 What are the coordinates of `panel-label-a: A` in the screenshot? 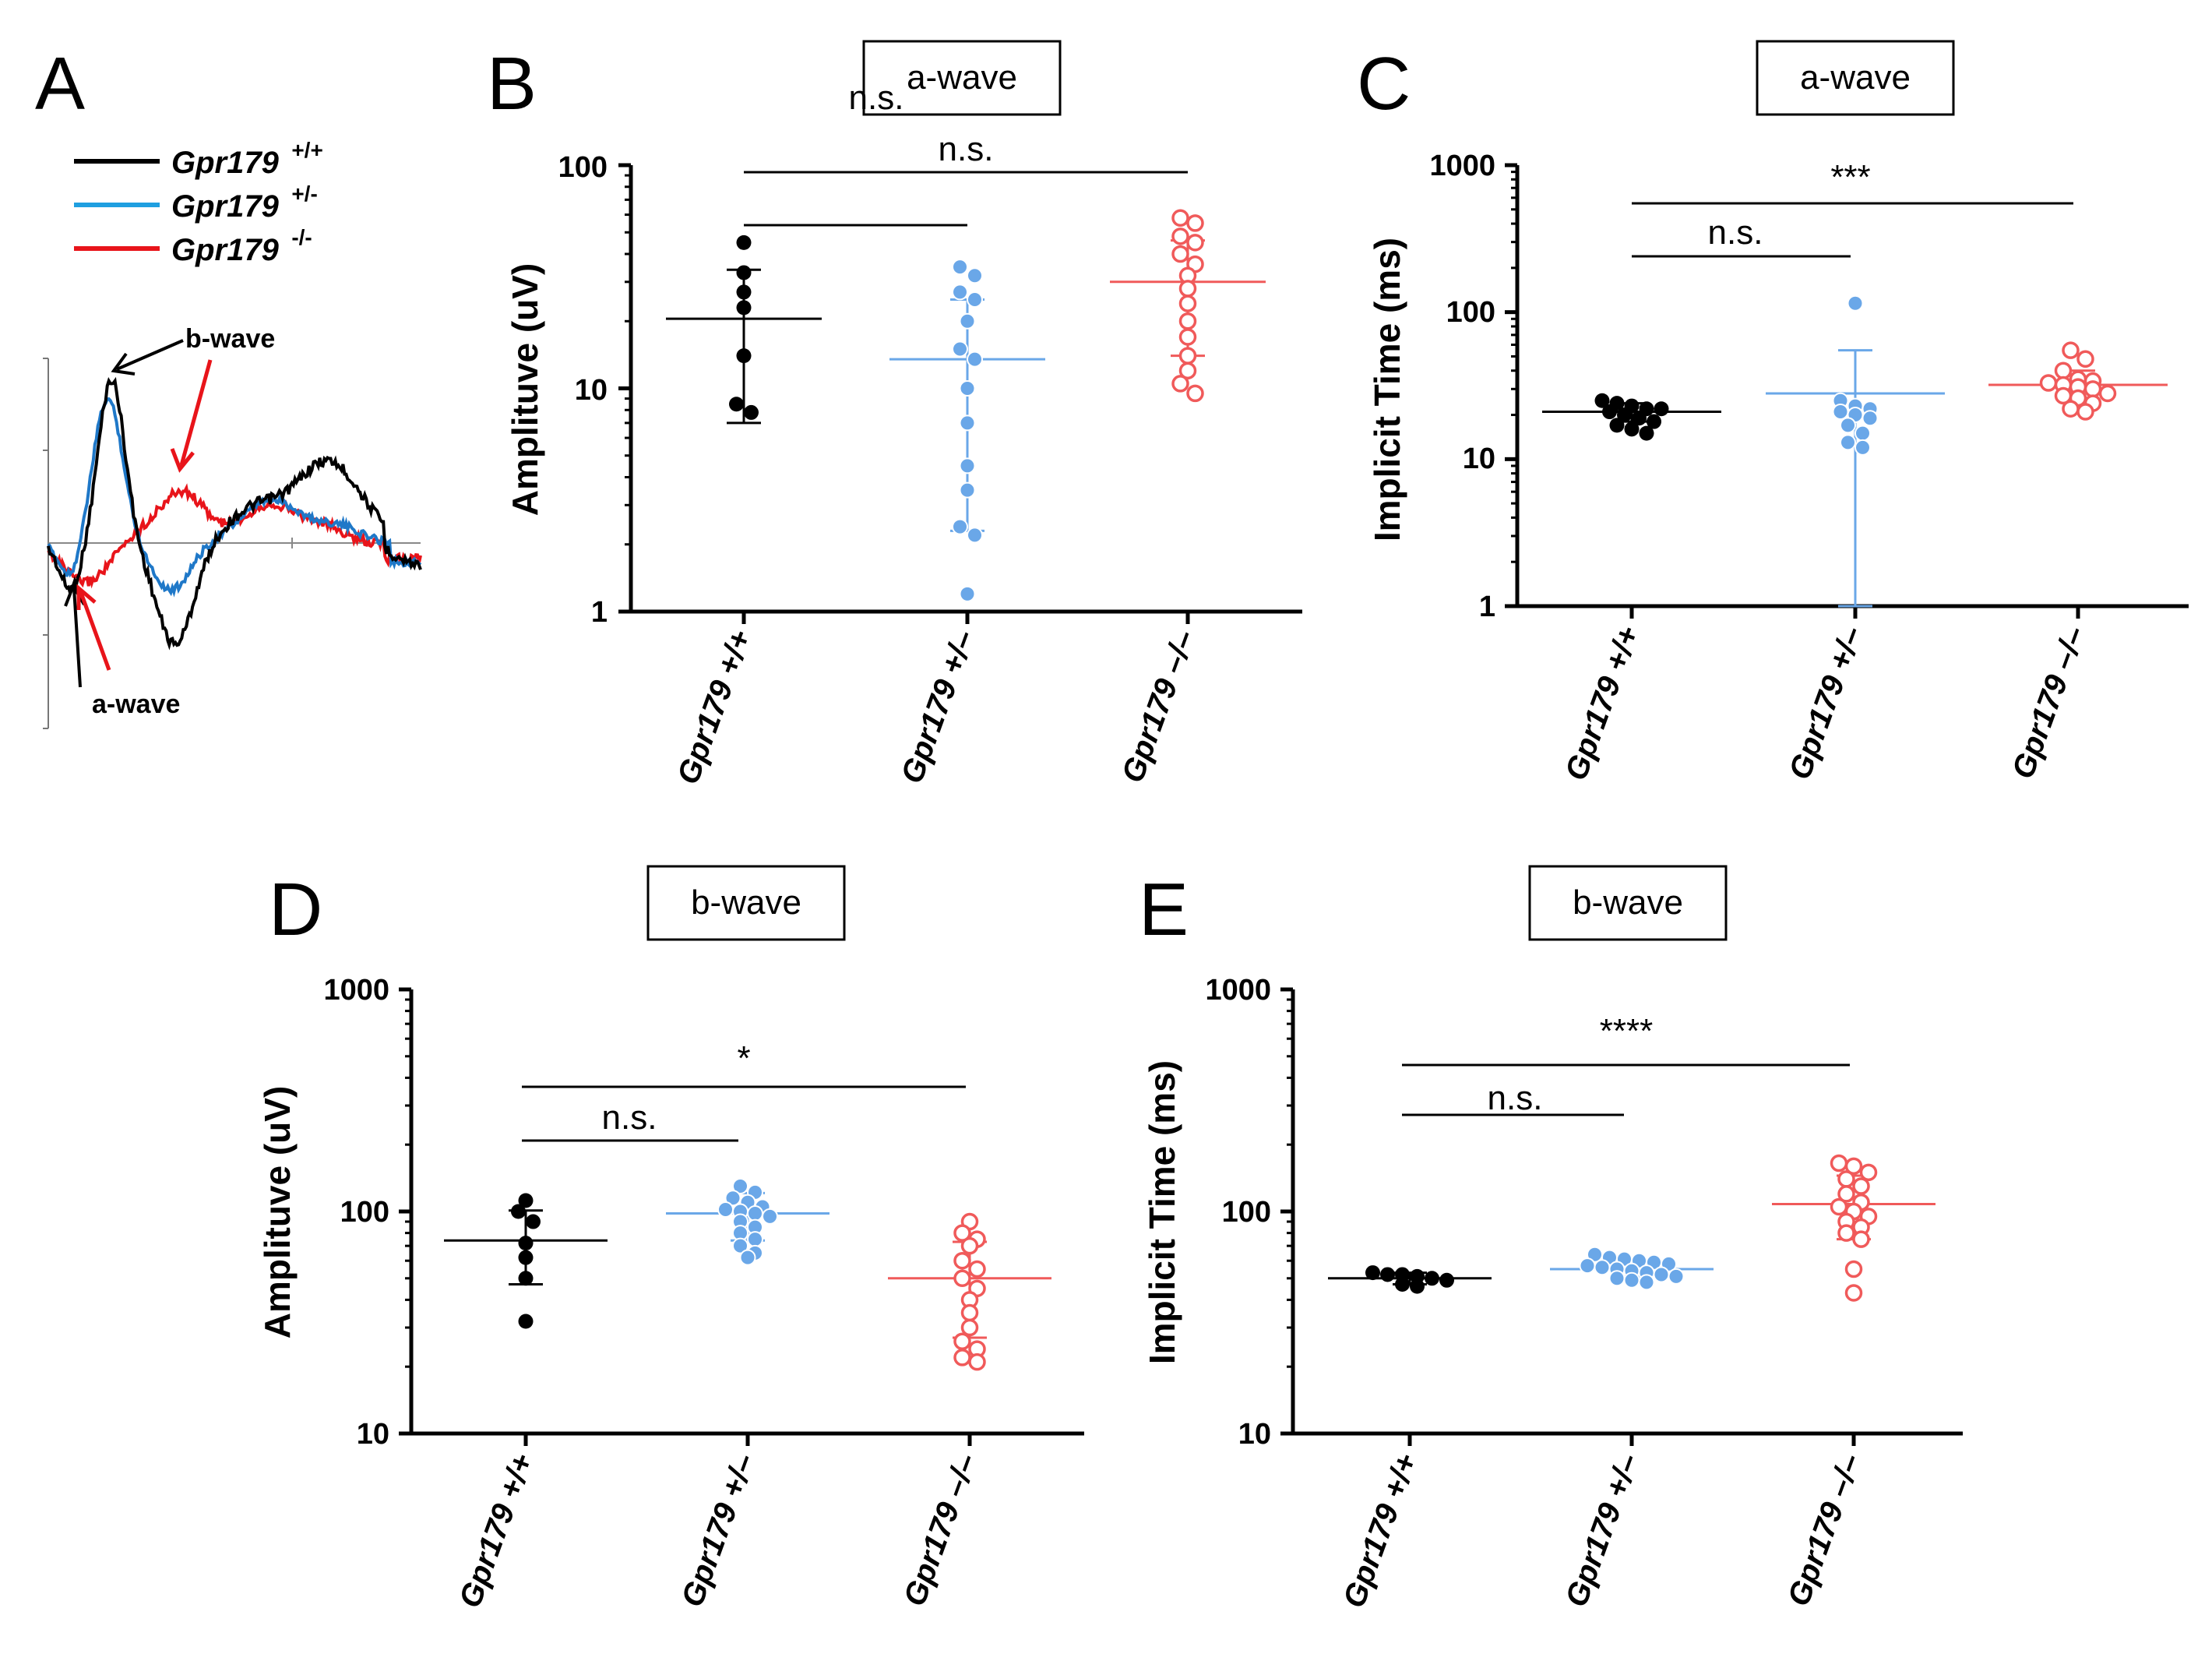 It's located at (60, 83).